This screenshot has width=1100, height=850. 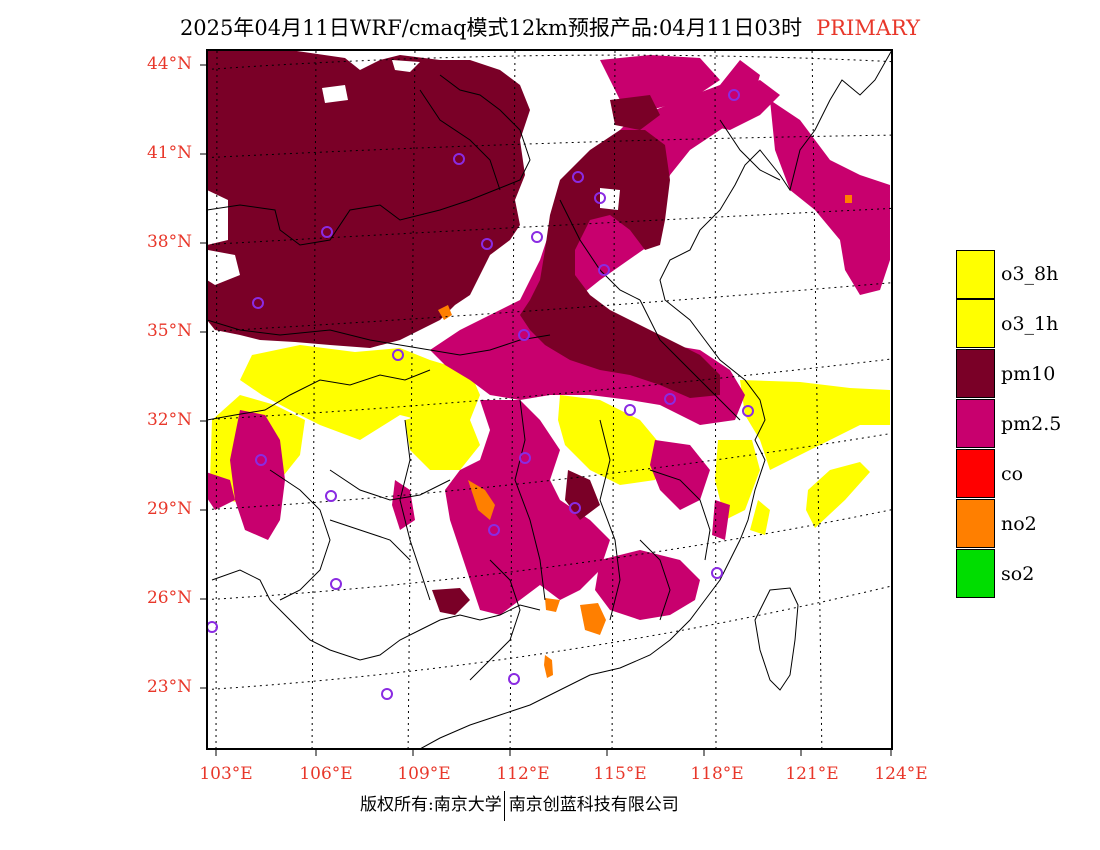 What do you see at coordinates (1019, 524) in the screenshot?
I see `legend-label: no2` at bounding box center [1019, 524].